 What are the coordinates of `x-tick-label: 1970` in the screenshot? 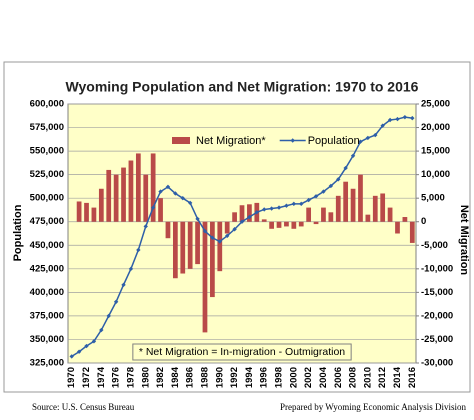 It's located at (71, 377).